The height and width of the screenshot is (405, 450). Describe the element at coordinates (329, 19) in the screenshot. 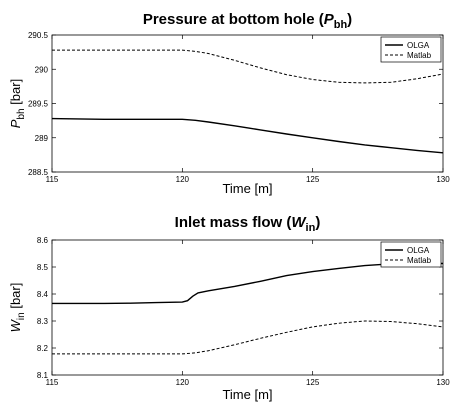

I see `chart-title-var: P` at that location.